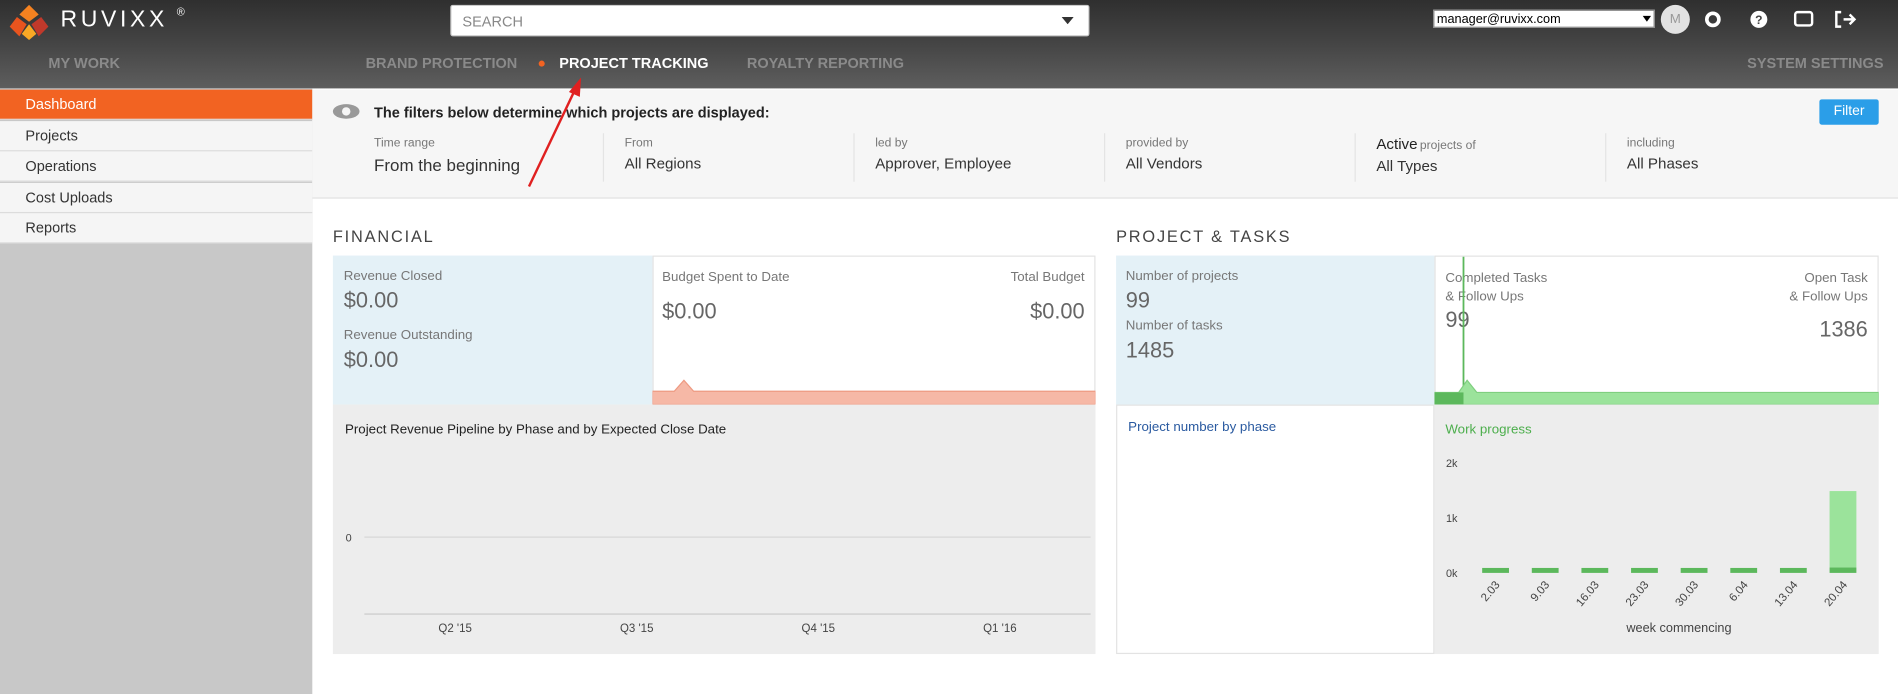 This screenshot has height=694, width=1898. Describe the element at coordinates (492, 22) in the screenshot. I see `search-placeholder: SEARCH` at that location.